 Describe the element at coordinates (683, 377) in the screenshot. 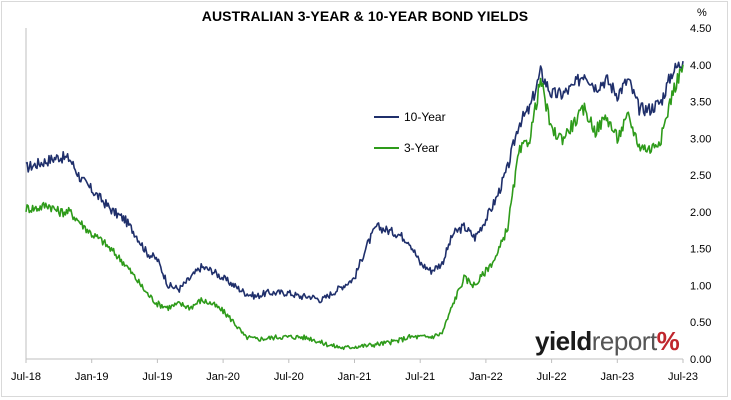

I see `x-tick-label: Jul-23` at that location.